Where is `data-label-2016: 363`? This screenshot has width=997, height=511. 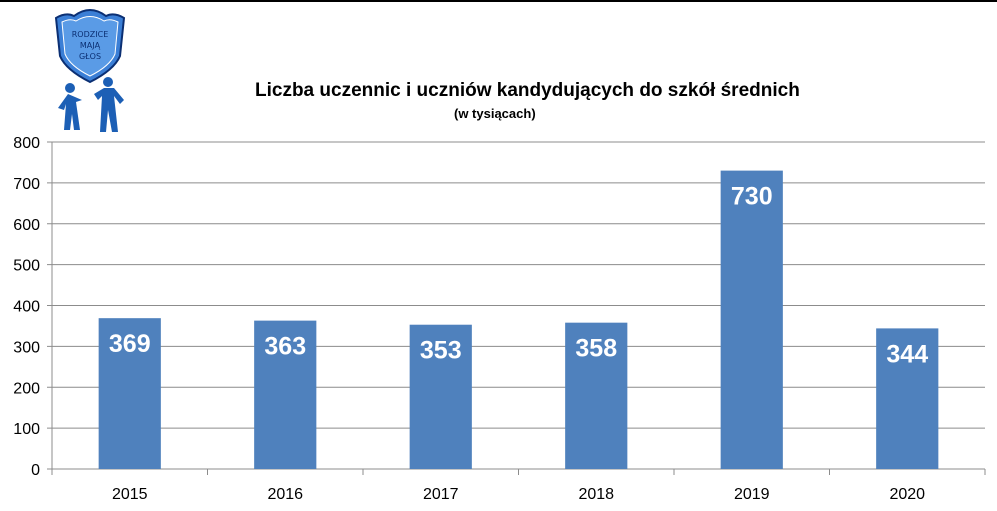
data-label-2016: 363 is located at coordinates (285, 347).